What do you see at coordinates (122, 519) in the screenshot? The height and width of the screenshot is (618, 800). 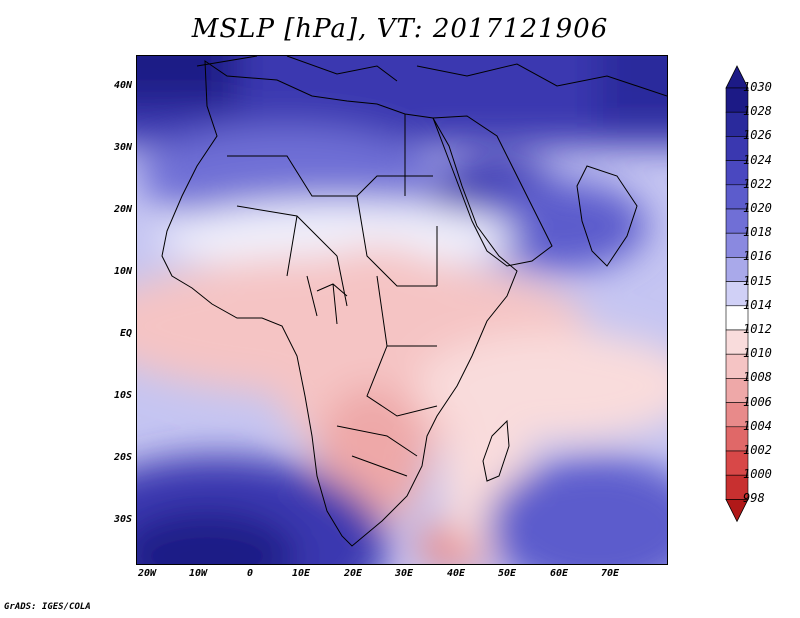 I see `lat-label-30s: 30S` at bounding box center [122, 519].